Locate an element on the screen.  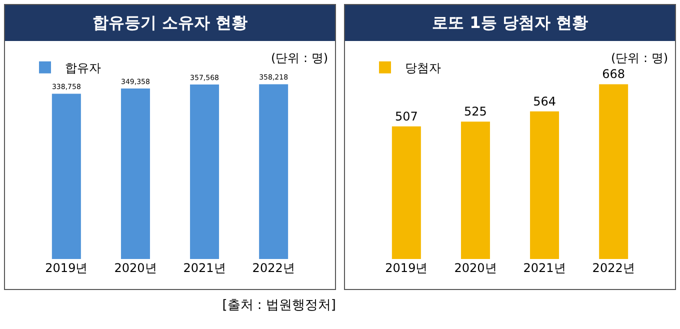
chart-title: 로또 1등 당첨자 현황 is located at coordinates (510, 23).